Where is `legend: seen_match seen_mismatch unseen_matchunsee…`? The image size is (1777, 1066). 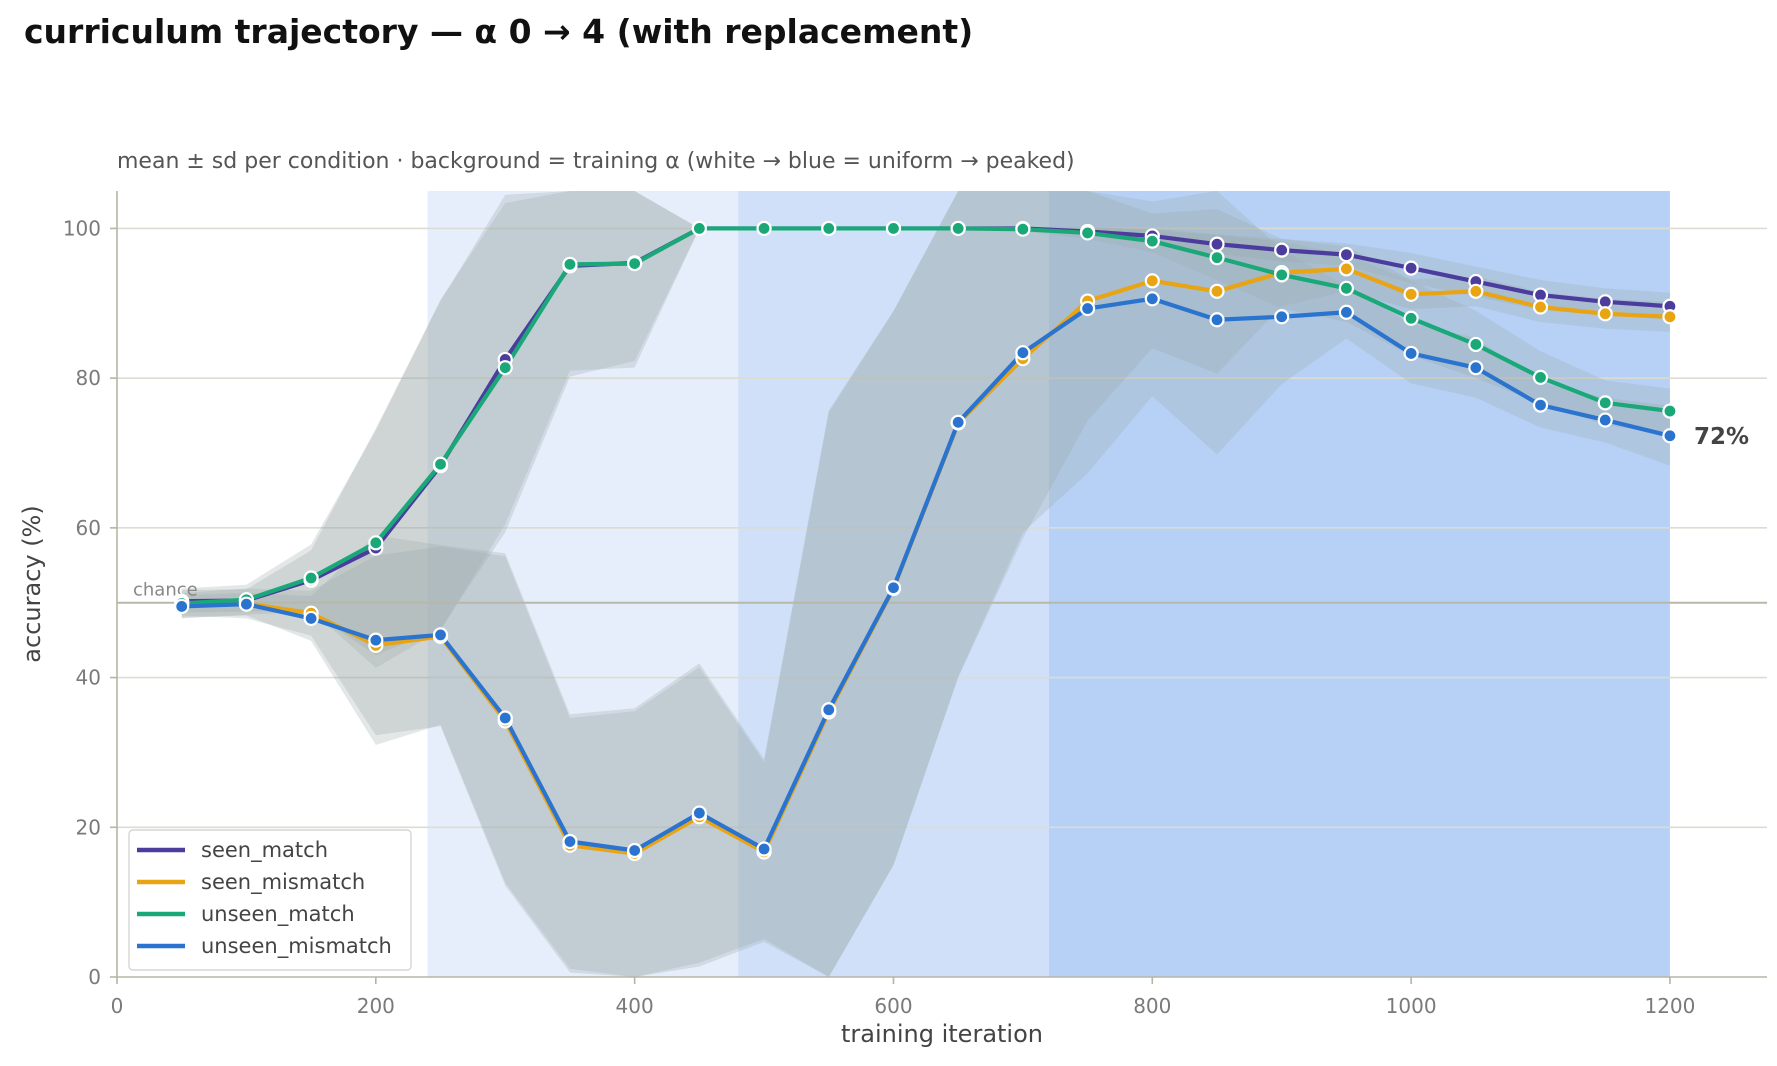 legend: seen_match seen_mismatch unseen_matchunsee… is located at coordinates (270, 900).